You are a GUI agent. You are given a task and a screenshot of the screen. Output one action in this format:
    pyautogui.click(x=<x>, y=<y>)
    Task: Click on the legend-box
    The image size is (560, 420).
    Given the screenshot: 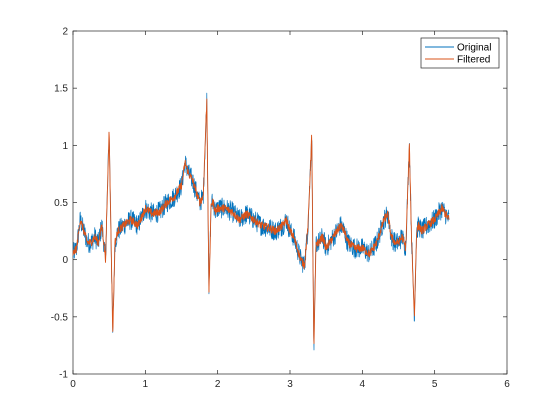 What is the action you would take?
    pyautogui.click(x=460, y=53)
    